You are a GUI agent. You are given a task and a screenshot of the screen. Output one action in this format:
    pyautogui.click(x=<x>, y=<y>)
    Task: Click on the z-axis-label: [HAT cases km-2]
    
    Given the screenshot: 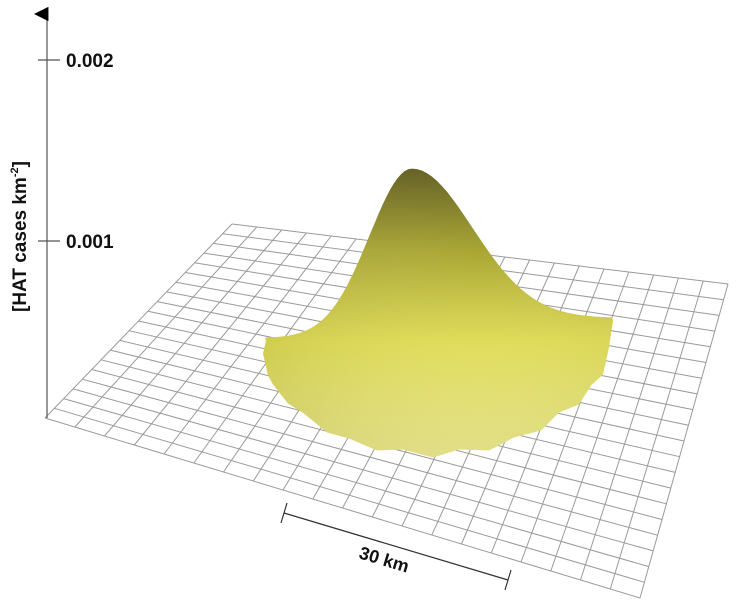 What is the action you would take?
    pyautogui.click(x=20, y=236)
    